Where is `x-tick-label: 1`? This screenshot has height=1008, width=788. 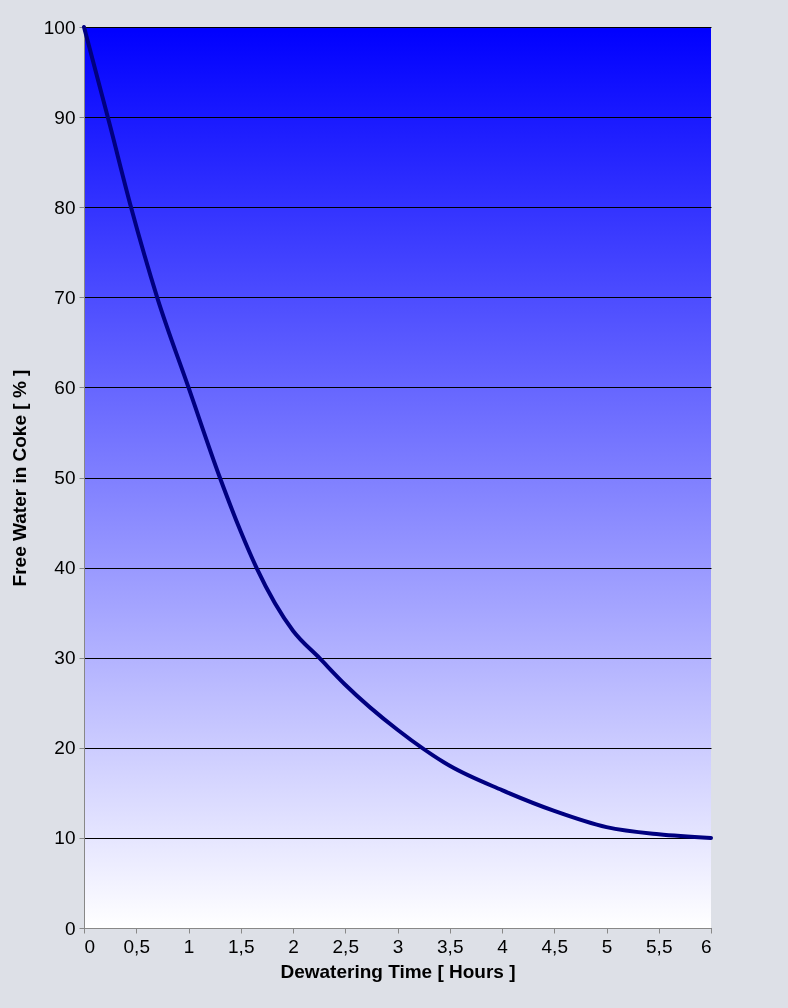
x-tick-label: 1 is located at coordinates (189, 946).